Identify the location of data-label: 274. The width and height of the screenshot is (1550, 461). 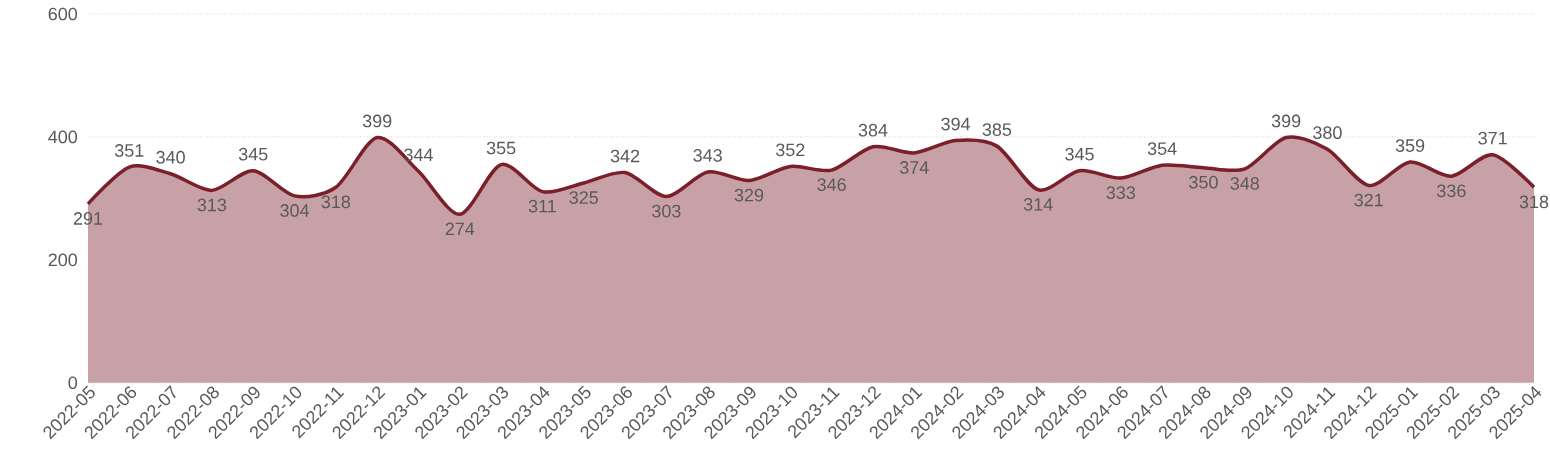
(460, 229).